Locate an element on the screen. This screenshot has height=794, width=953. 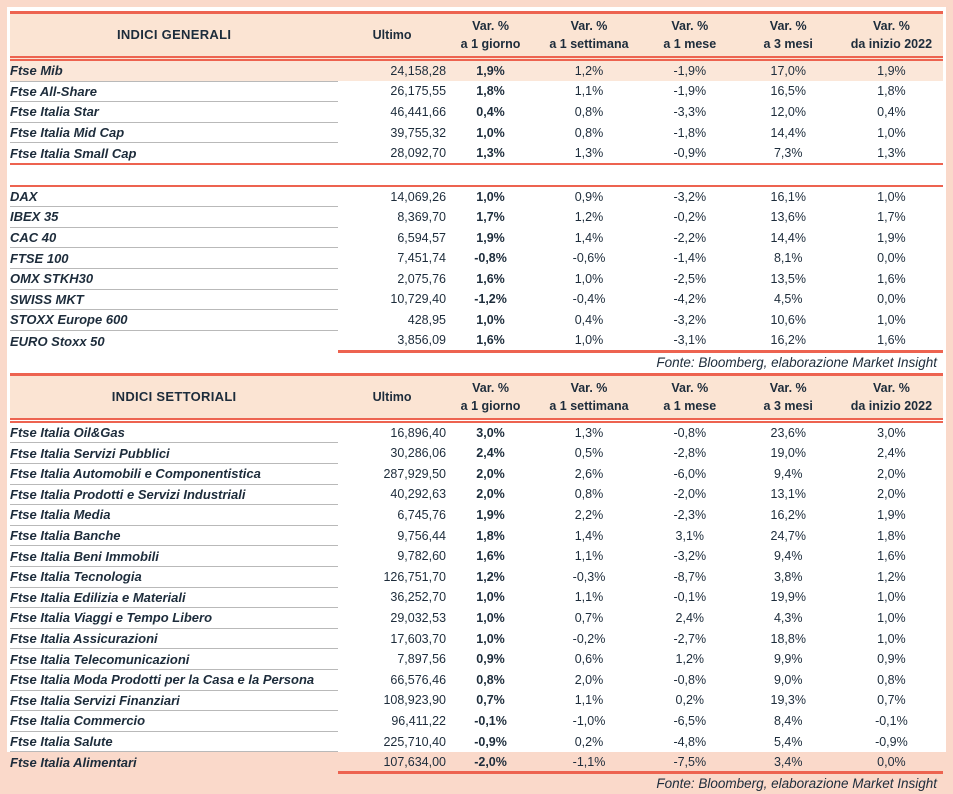
var-pct-value: 1,6% is located at coordinates (490, 556).